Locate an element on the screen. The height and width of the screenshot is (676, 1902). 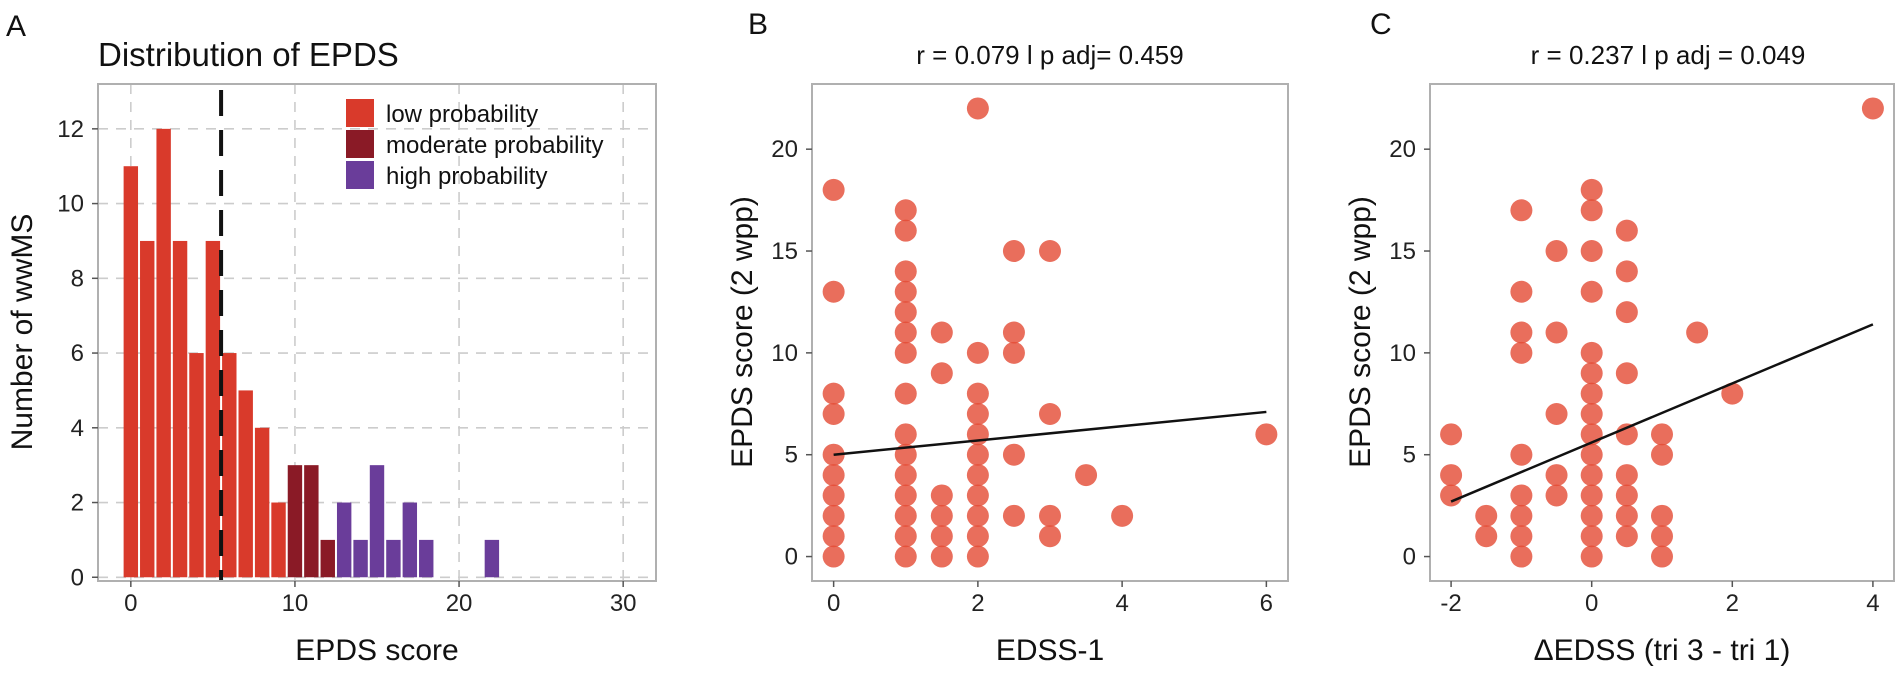
y-tick-label: 5 is located at coordinates (1409, 455).